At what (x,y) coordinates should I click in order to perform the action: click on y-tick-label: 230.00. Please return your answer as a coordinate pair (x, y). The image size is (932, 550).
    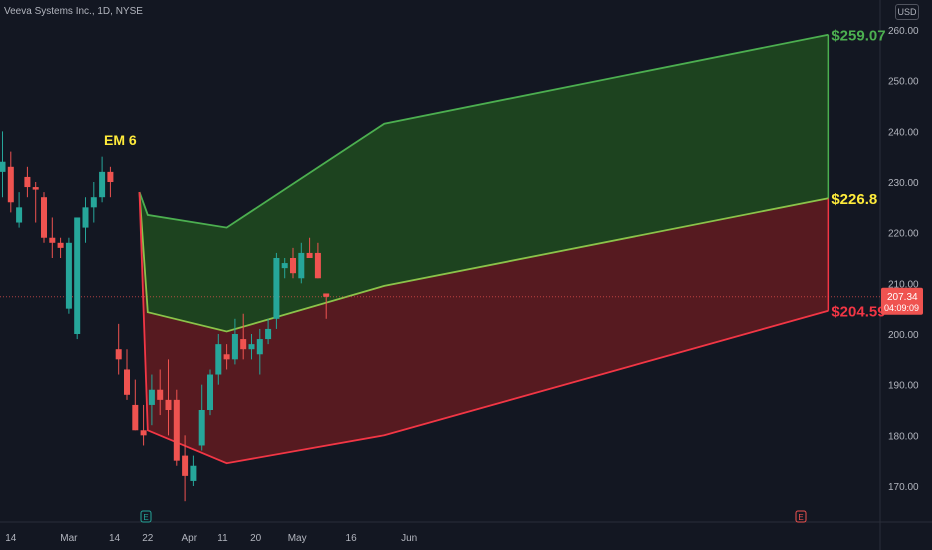
    Looking at the image, I should click on (903, 183).